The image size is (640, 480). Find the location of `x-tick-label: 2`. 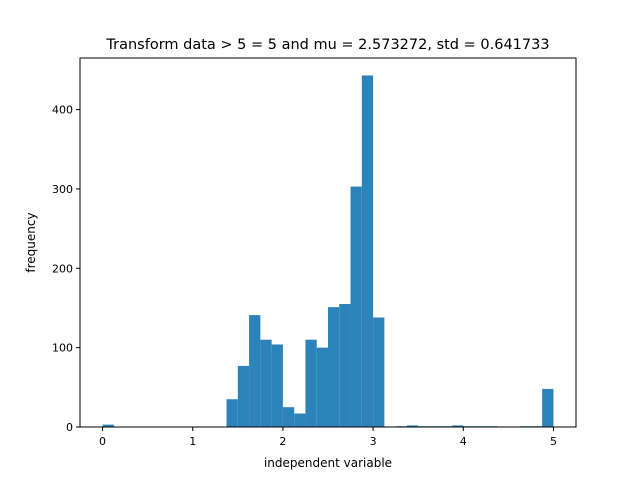

x-tick-label: 2 is located at coordinates (282, 441).